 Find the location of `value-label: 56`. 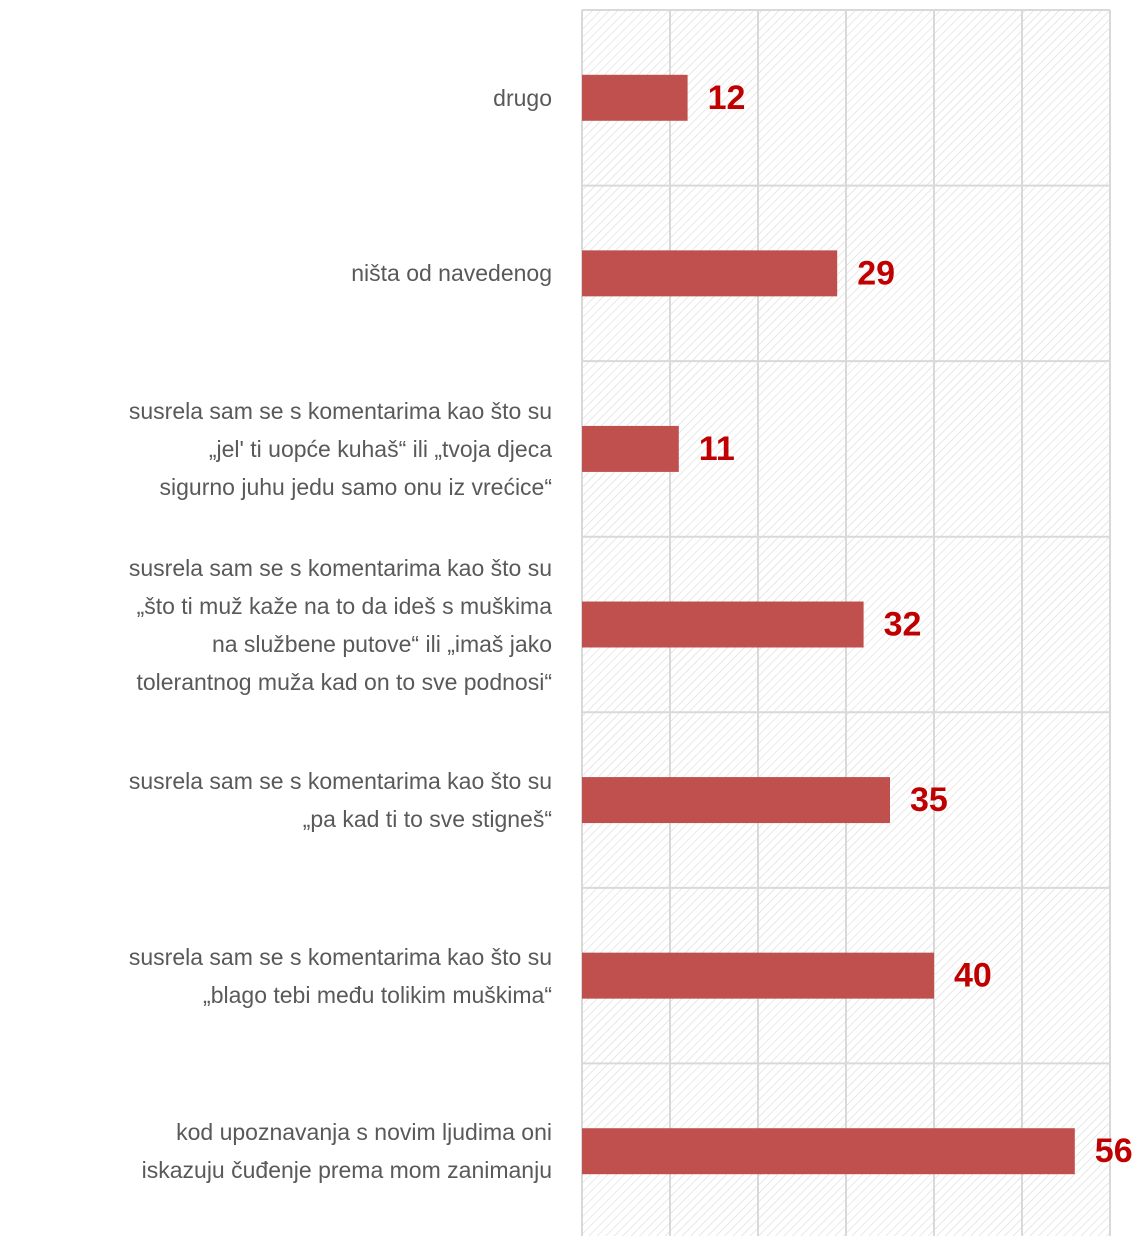

value-label: 56 is located at coordinates (1114, 1151).